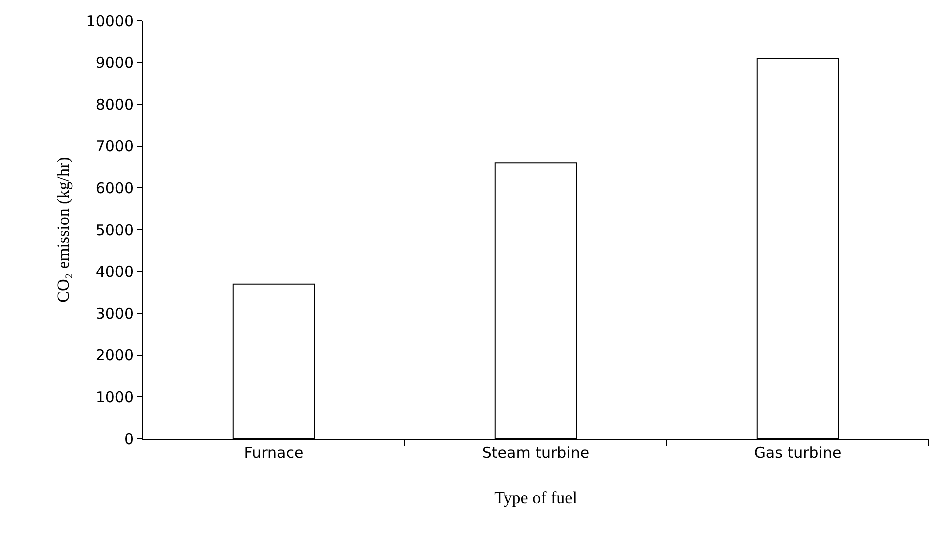  Describe the element at coordinates (115, 355) in the screenshot. I see `y-tick-label: 2000` at that location.